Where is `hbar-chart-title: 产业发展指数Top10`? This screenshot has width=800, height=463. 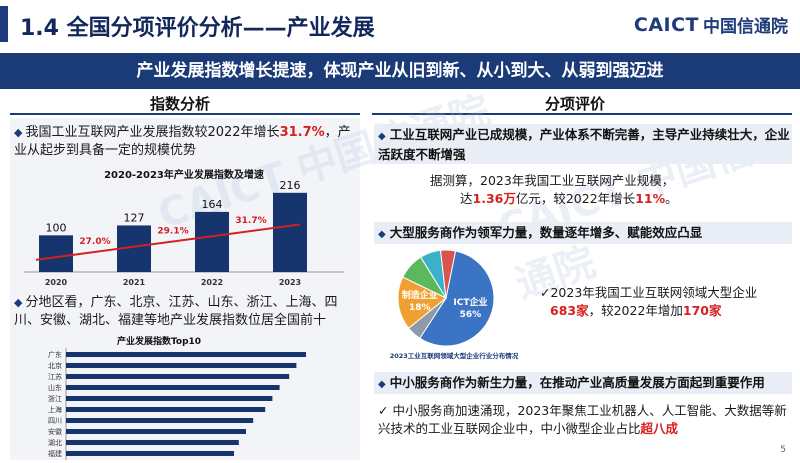
hbar-chart-title: 产业发展指数Top10 is located at coordinates (159, 341).